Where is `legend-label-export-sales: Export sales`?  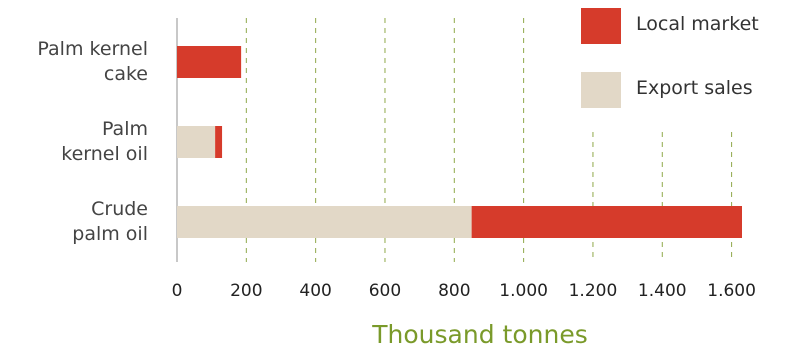
legend-label-export-sales: Export sales is located at coordinates (694, 88).